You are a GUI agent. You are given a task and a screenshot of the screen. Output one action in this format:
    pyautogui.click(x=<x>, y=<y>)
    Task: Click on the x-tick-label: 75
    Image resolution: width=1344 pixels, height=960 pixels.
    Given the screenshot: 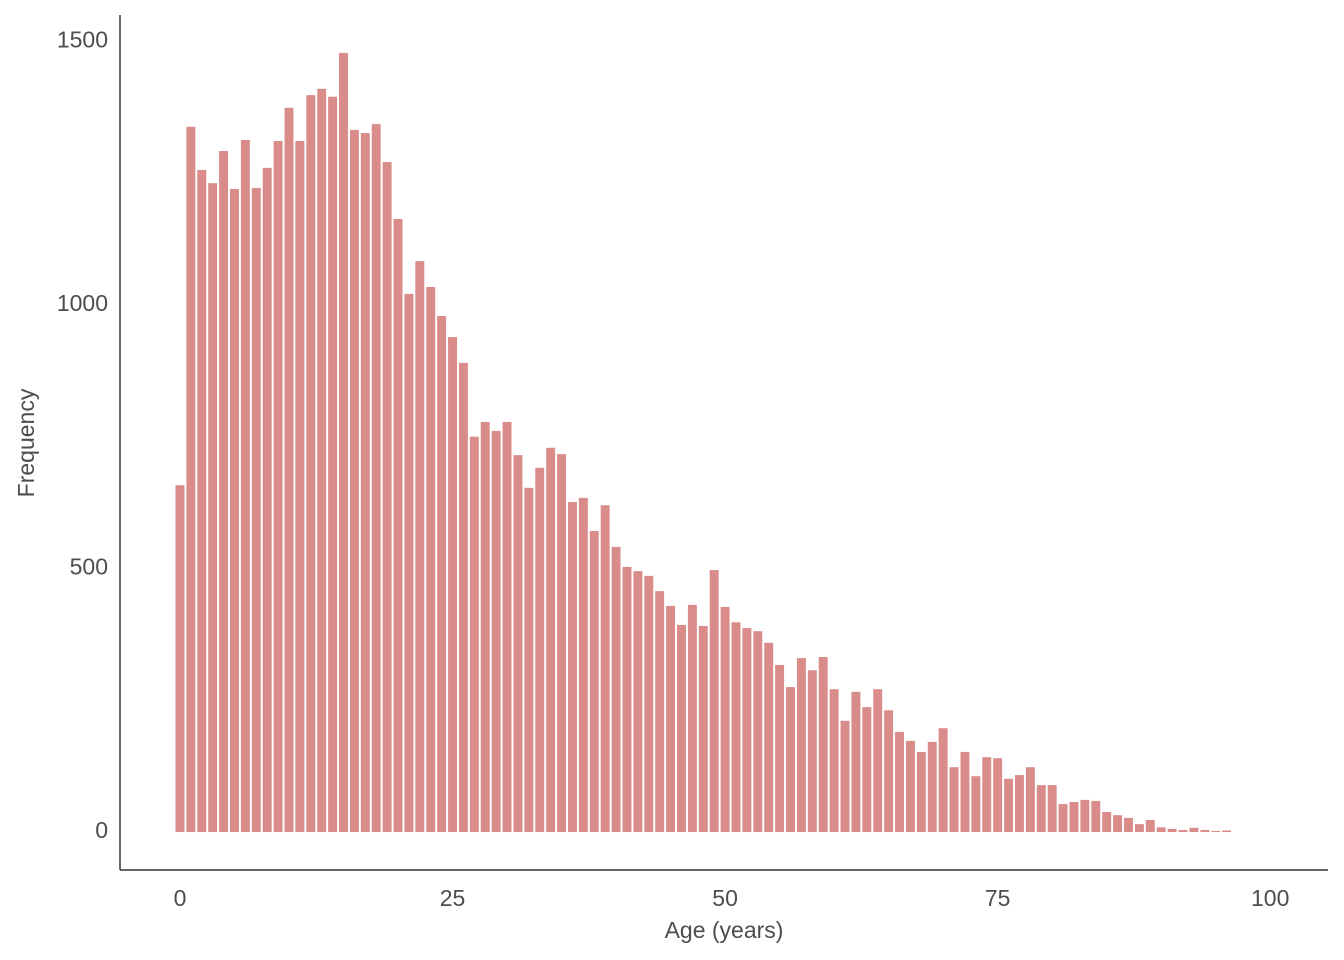 What is the action you would take?
    pyautogui.click(x=998, y=898)
    